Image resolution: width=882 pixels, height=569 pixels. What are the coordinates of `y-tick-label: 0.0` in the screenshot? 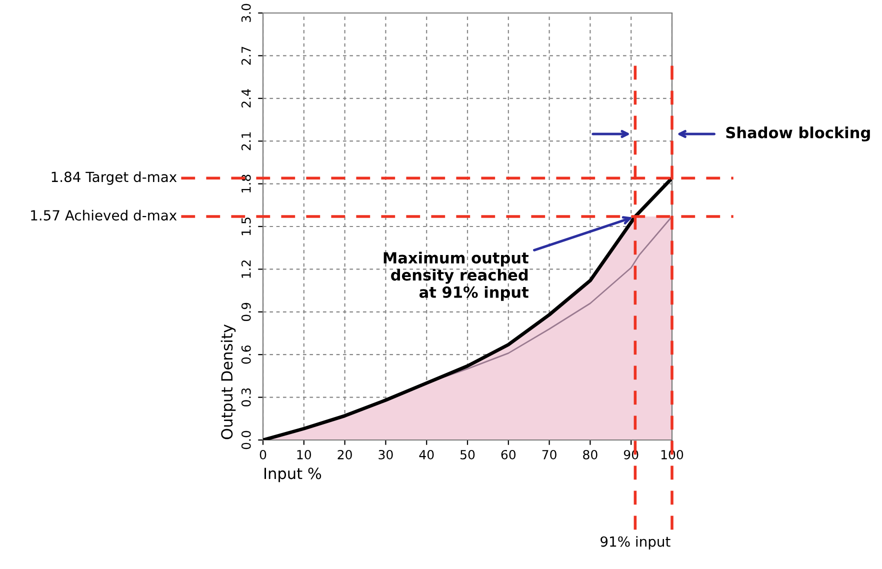 It's located at (246, 440).